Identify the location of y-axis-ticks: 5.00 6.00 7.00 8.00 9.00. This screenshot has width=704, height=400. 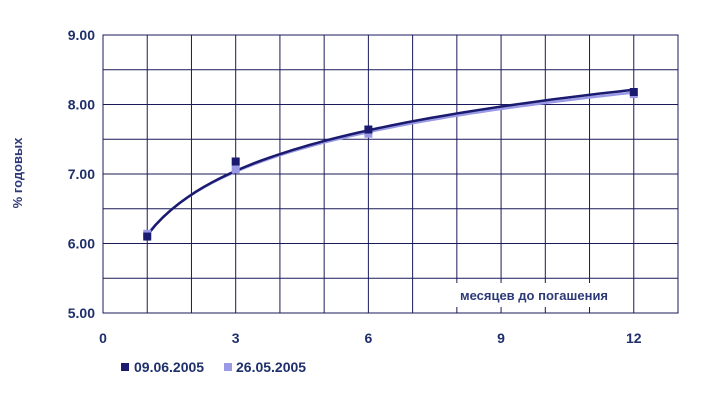
(81, 174).